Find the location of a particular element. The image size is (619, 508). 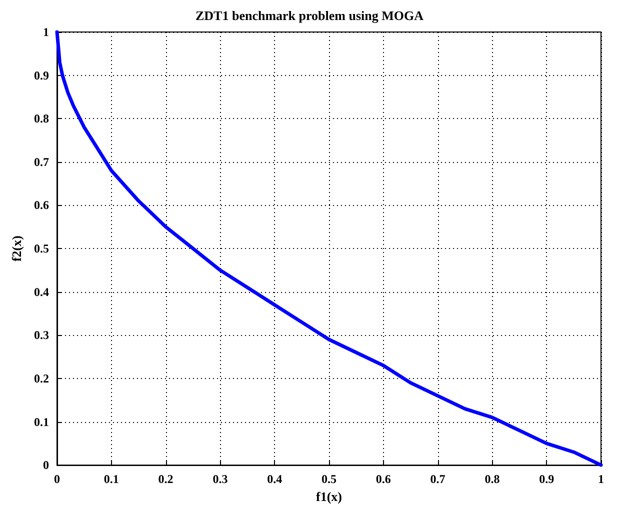

y-tick-label: 0.1 is located at coordinates (41, 421).